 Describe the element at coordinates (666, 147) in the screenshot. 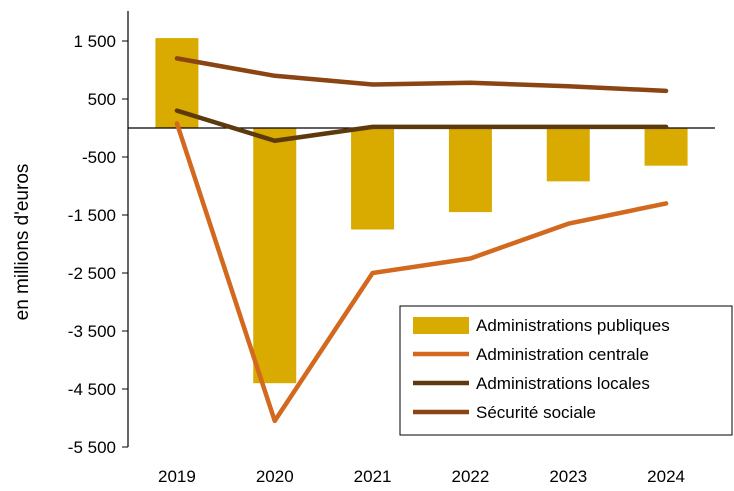

I see `bar-2024` at that location.